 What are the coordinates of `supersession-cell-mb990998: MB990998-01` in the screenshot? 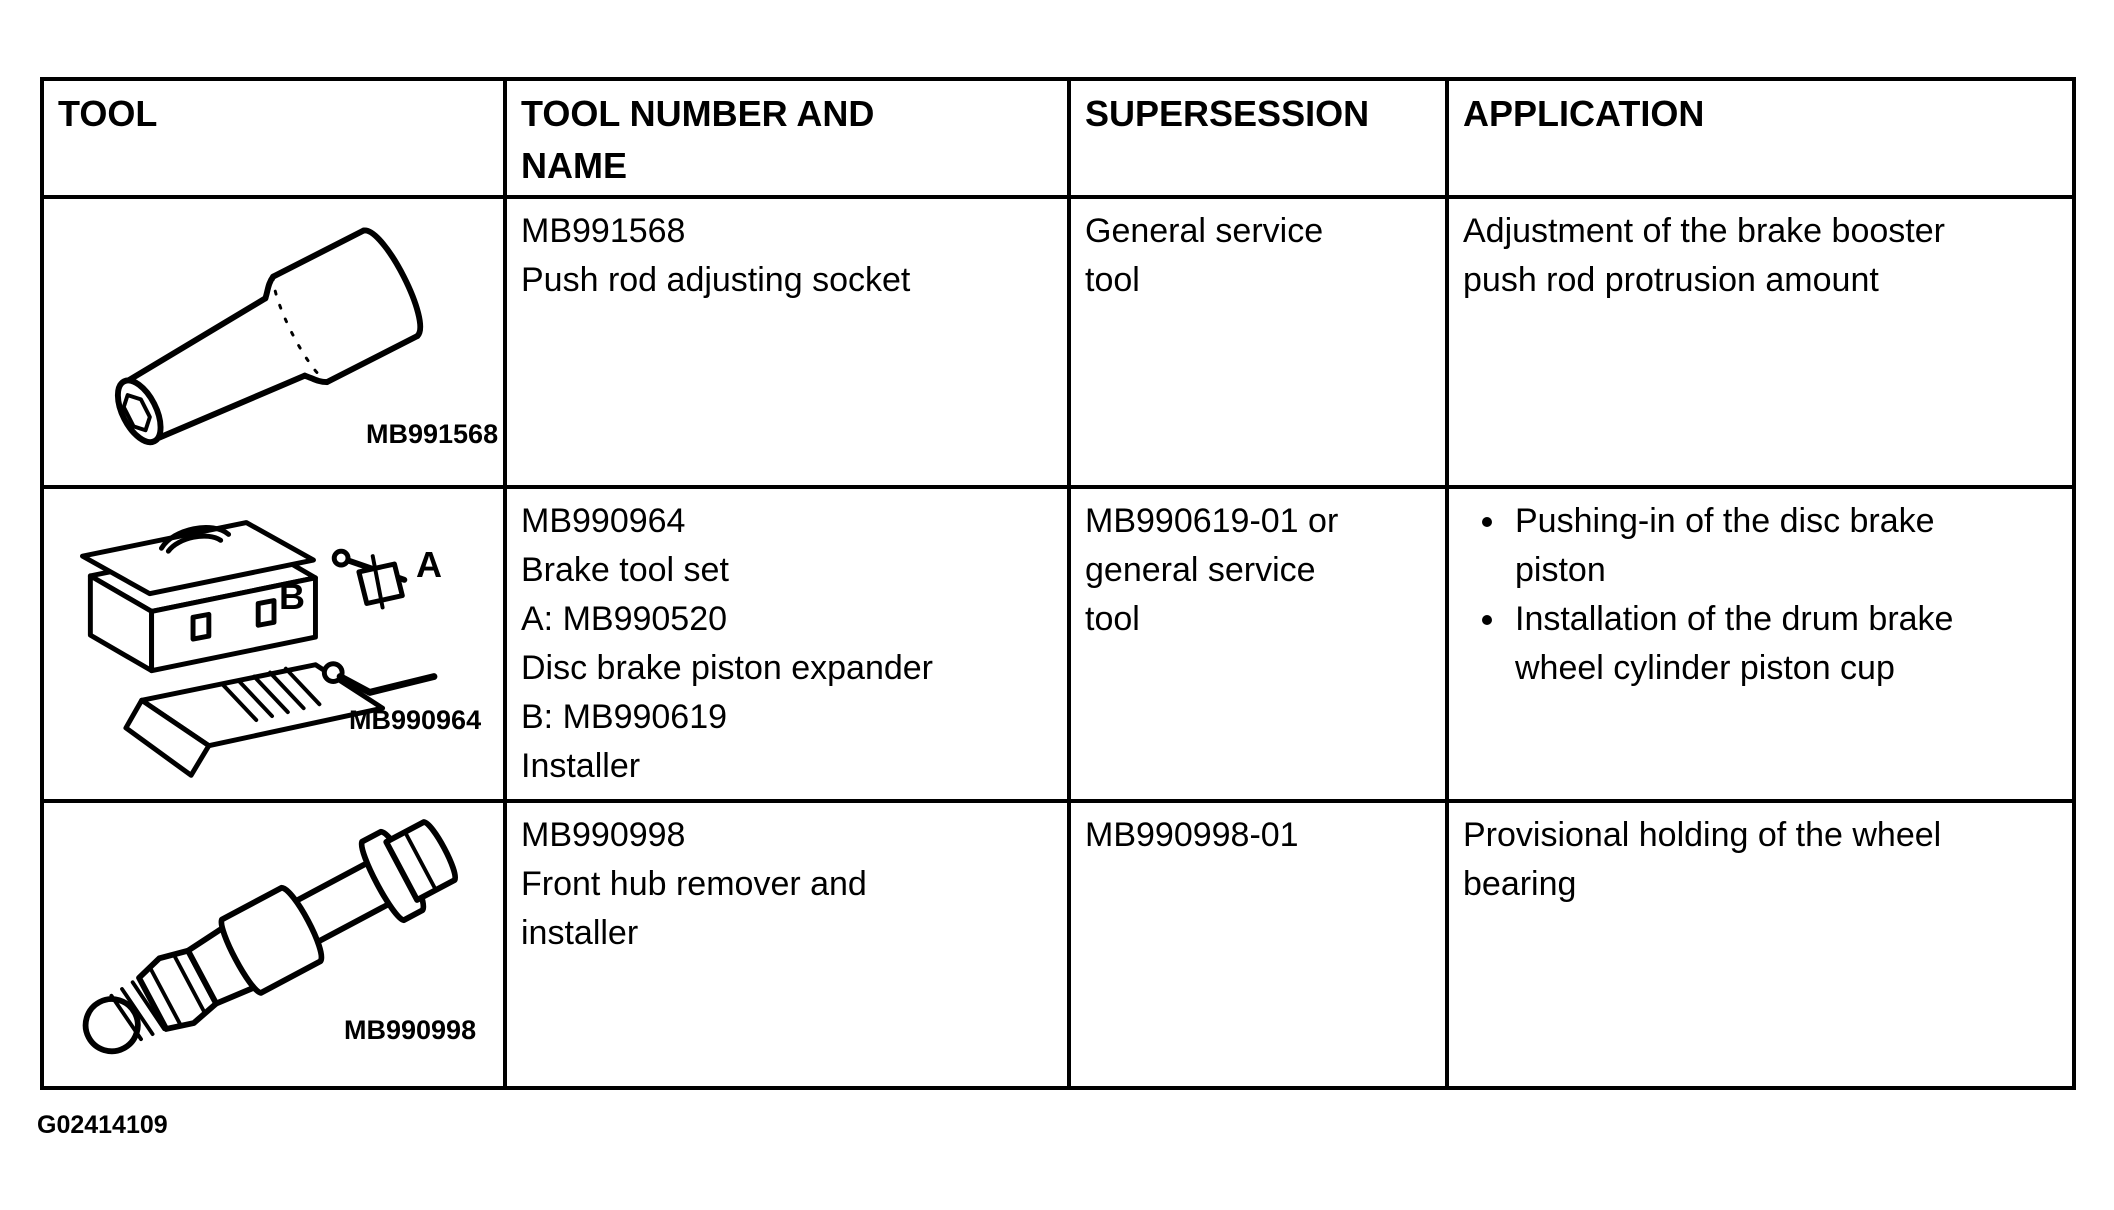 It's located at (1256, 942).